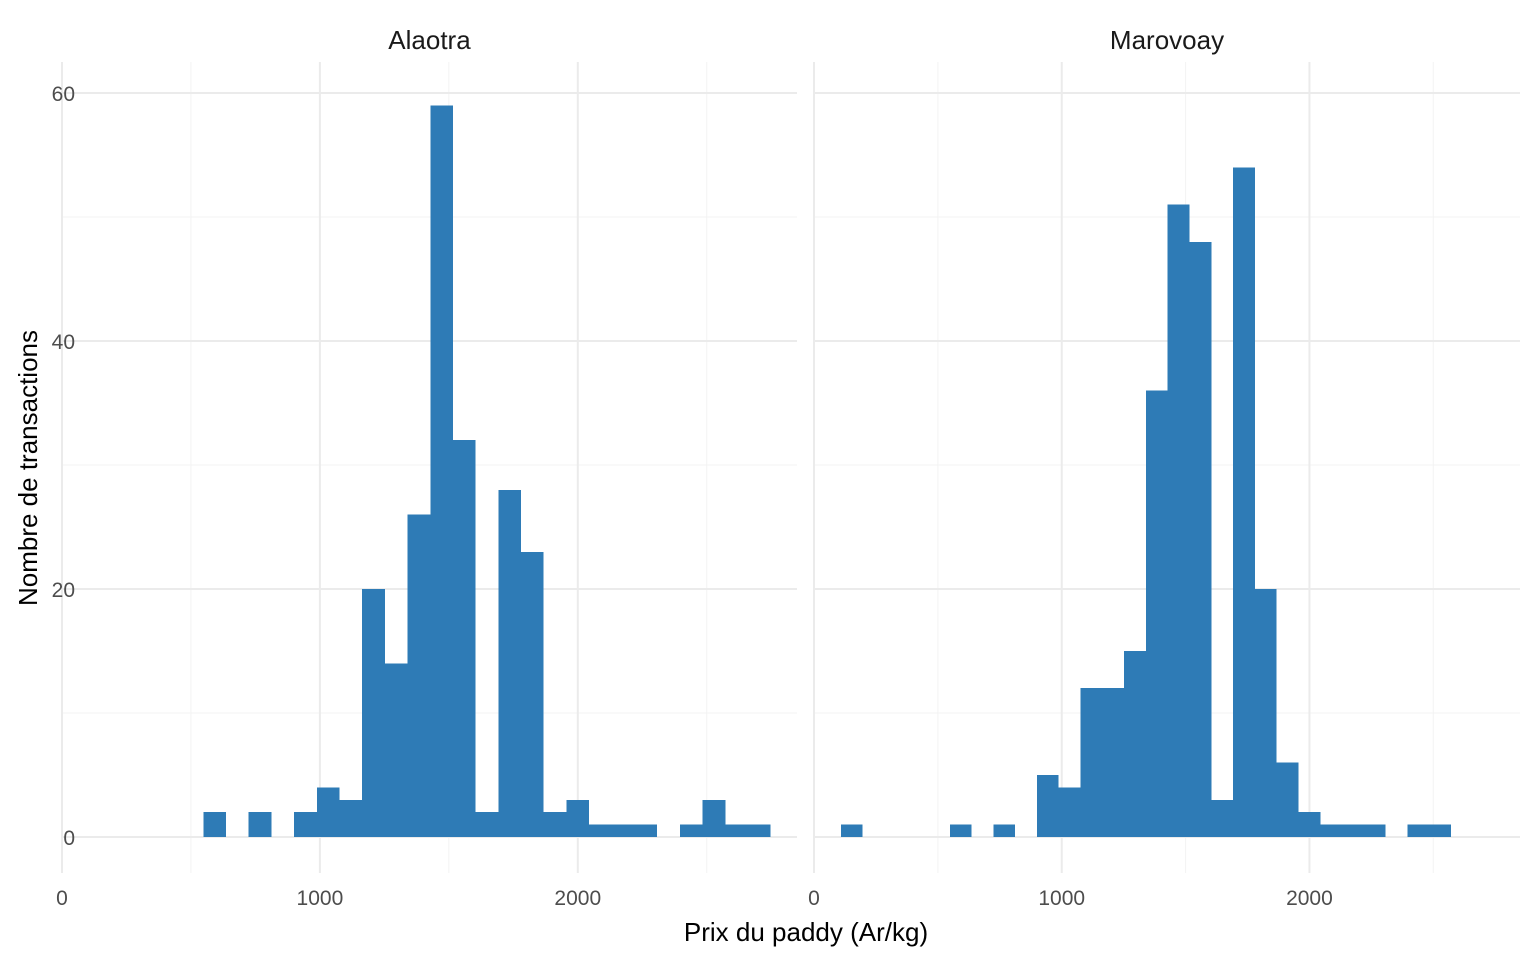 This screenshot has height=960, width=1536. What do you see at coordinates (806, 932) in the screenshot?
I see `x-axis-title: Prix du paddy (Ar/kg)` at bounding box center [806, 932].